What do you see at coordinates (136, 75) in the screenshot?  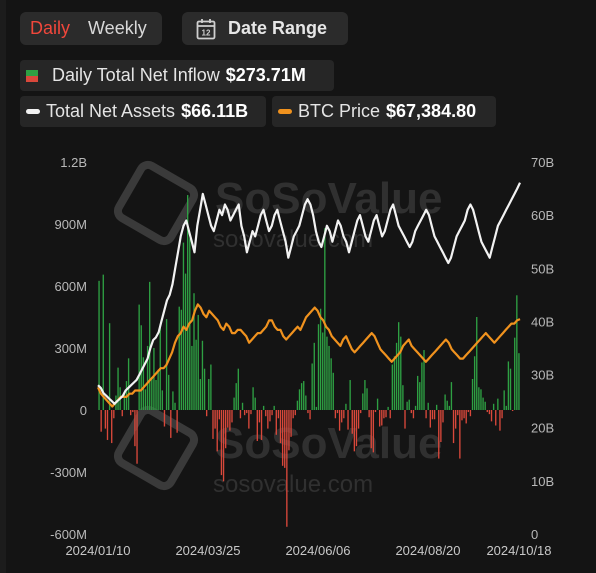 I see `legend-inflow-label: Daily Total Net Inflow` at bounding box center [136, 75].